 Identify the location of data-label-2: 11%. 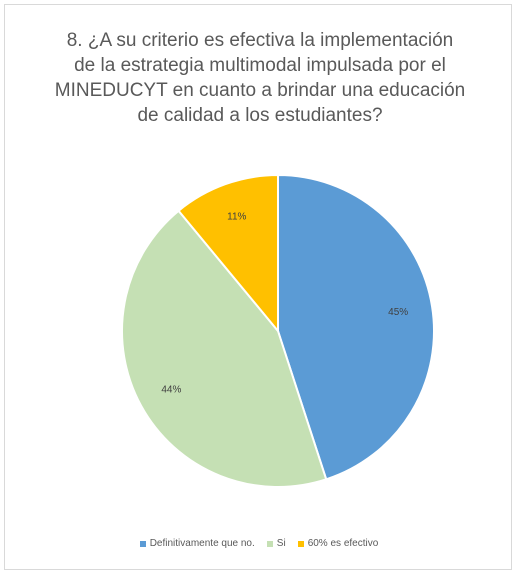
(236, 217).